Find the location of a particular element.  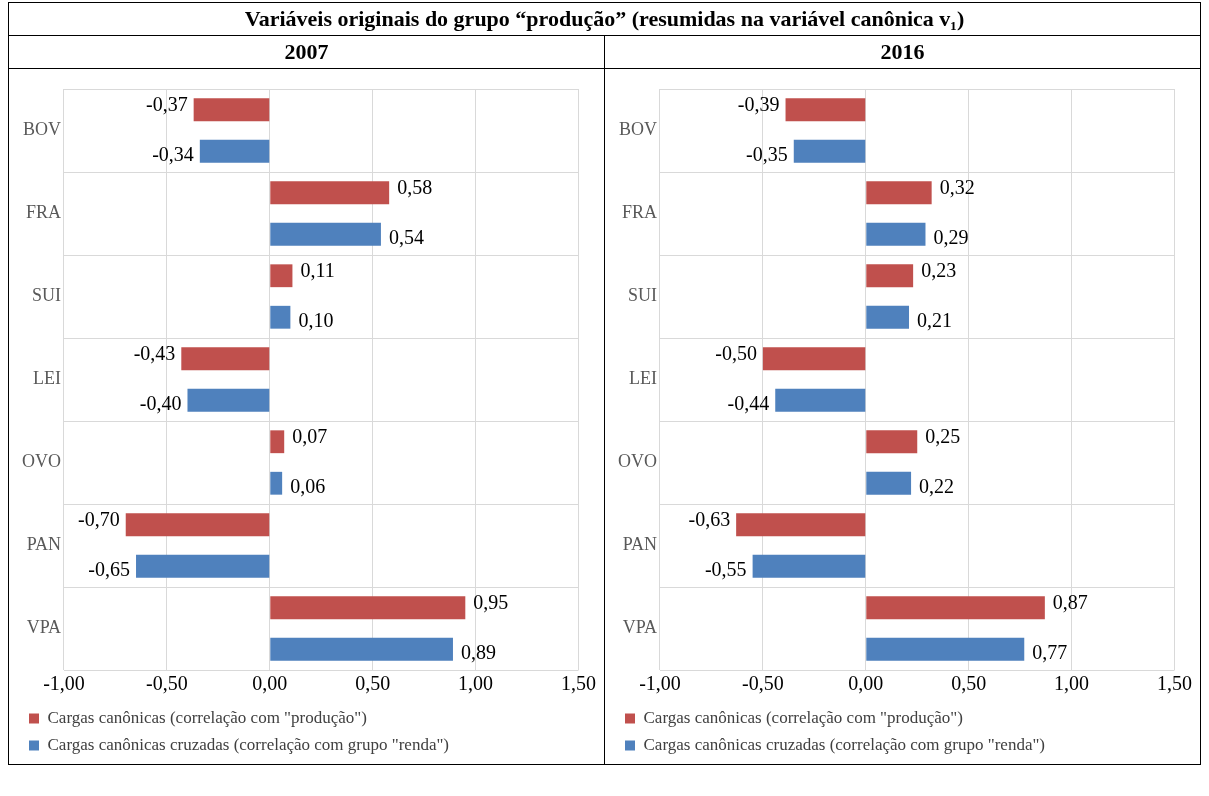

data-label: 0,29 is located at coordinates (951, 236).